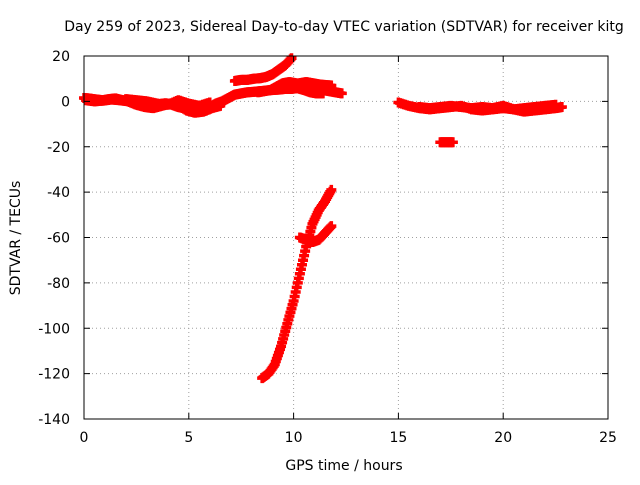 Image resolution: width=640 pixels, height=485 pixels. What do you see at coordinates (65, 102) in the screenshot?
I see `y-tick-label: 0` at bounding box center [65, 102].